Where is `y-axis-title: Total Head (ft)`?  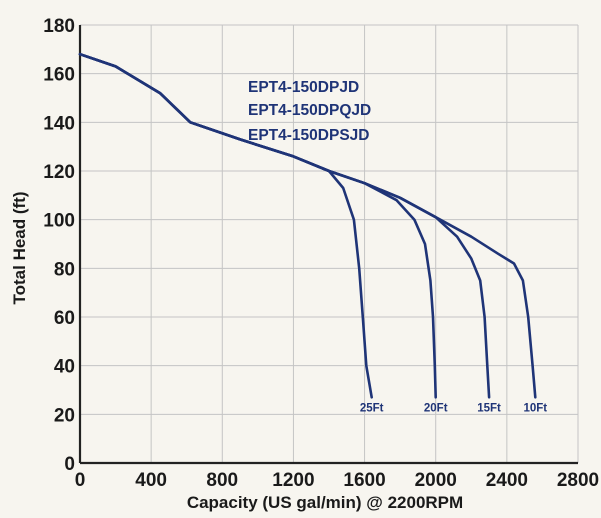 y-axis-title: Total Head (ft) is located at coordinates (19, 247).